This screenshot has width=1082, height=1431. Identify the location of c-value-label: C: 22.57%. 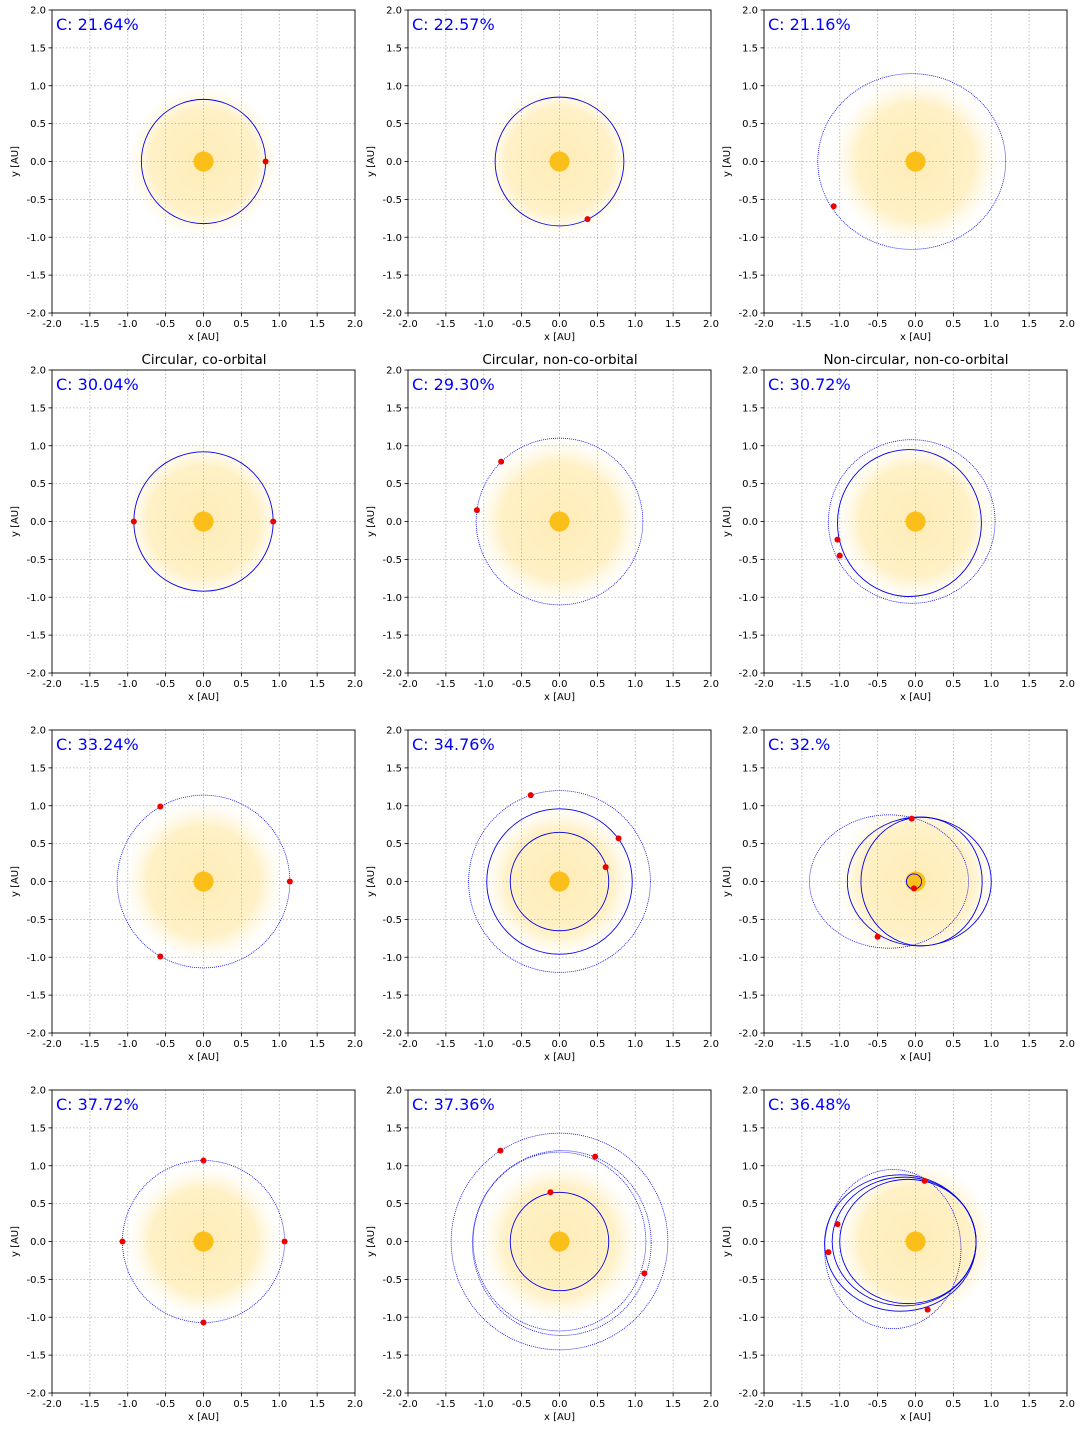
(453, 24).